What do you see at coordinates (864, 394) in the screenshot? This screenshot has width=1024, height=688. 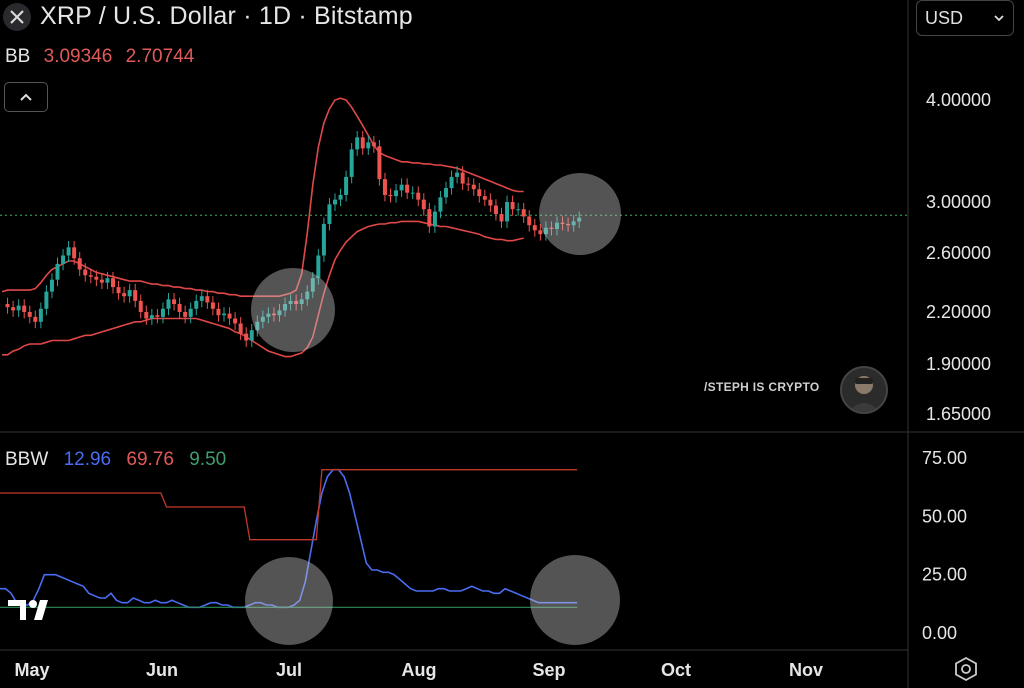 I see `person-icon` at bounding box center [864, 394].